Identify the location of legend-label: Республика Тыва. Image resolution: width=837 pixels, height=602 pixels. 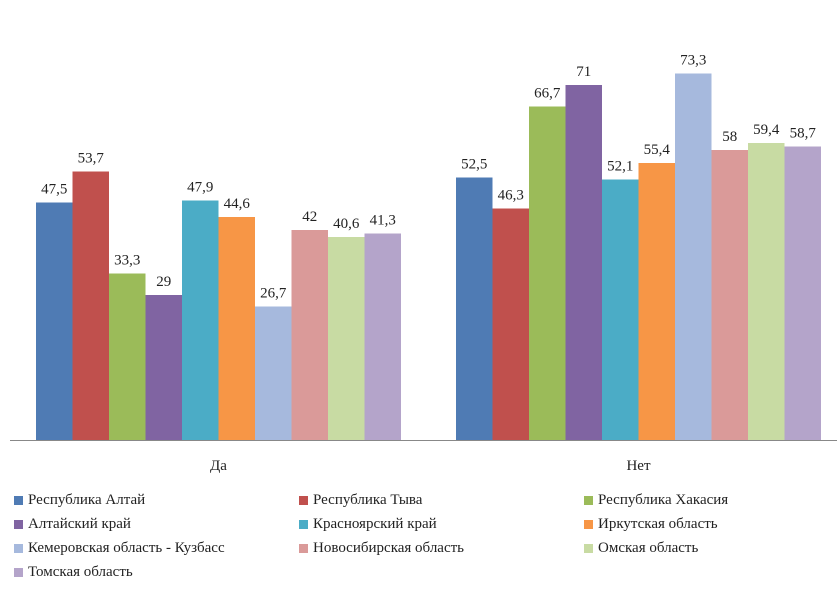
(368, 499).